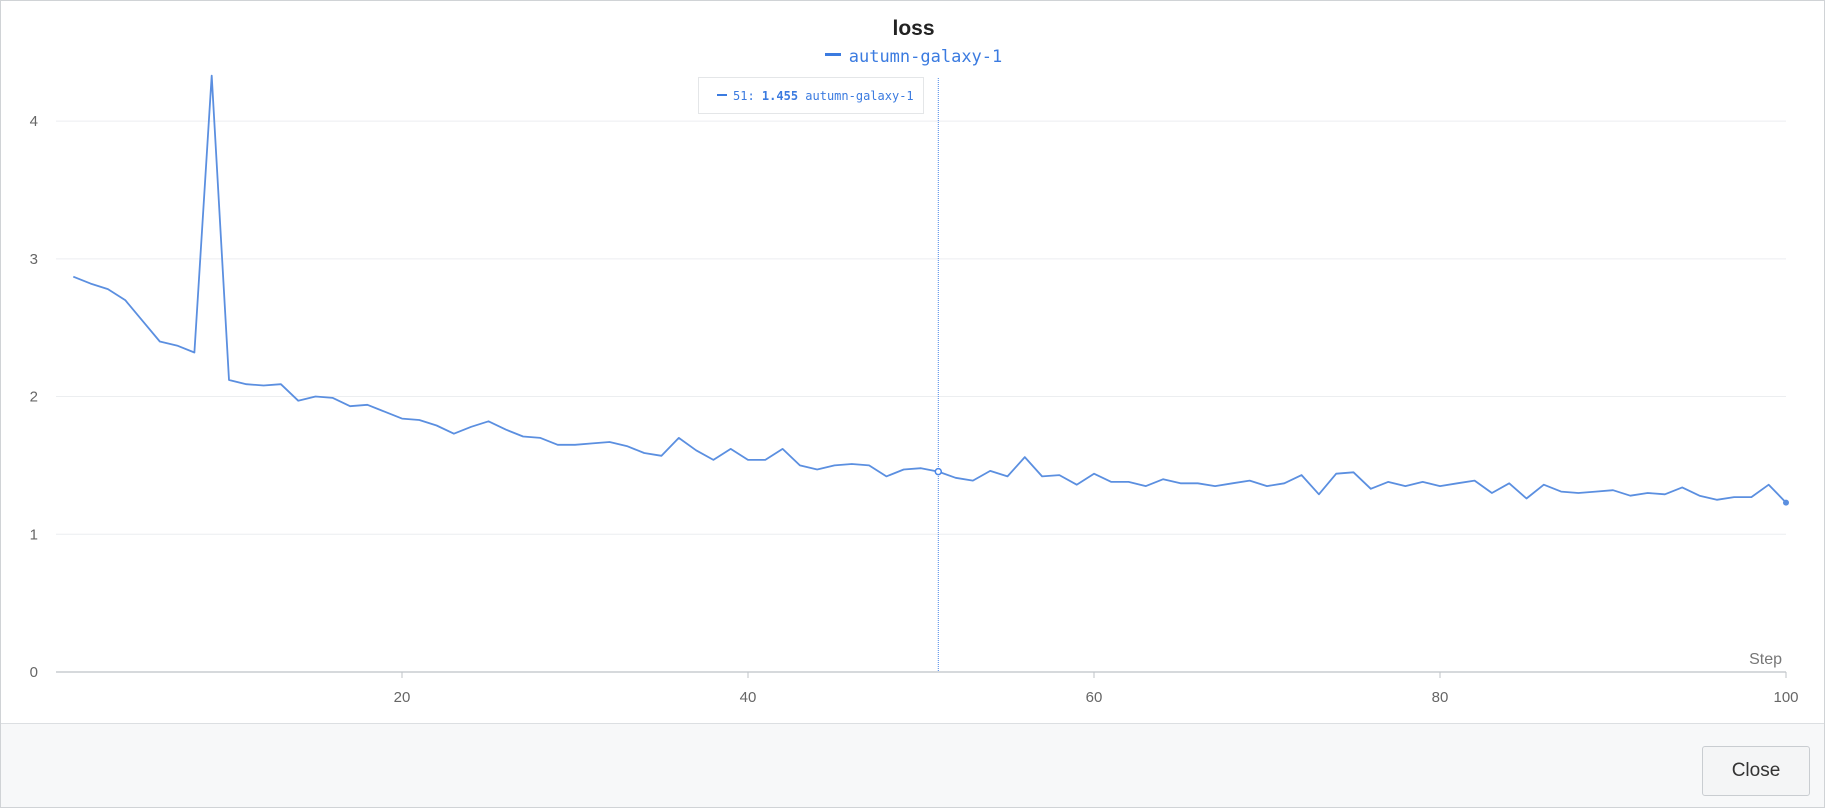 This screenshot has height=808, width=1825. Describe the element at coordinates (34, 259) in the screenshot. I see `y-tick-label-3: 3` at that location.